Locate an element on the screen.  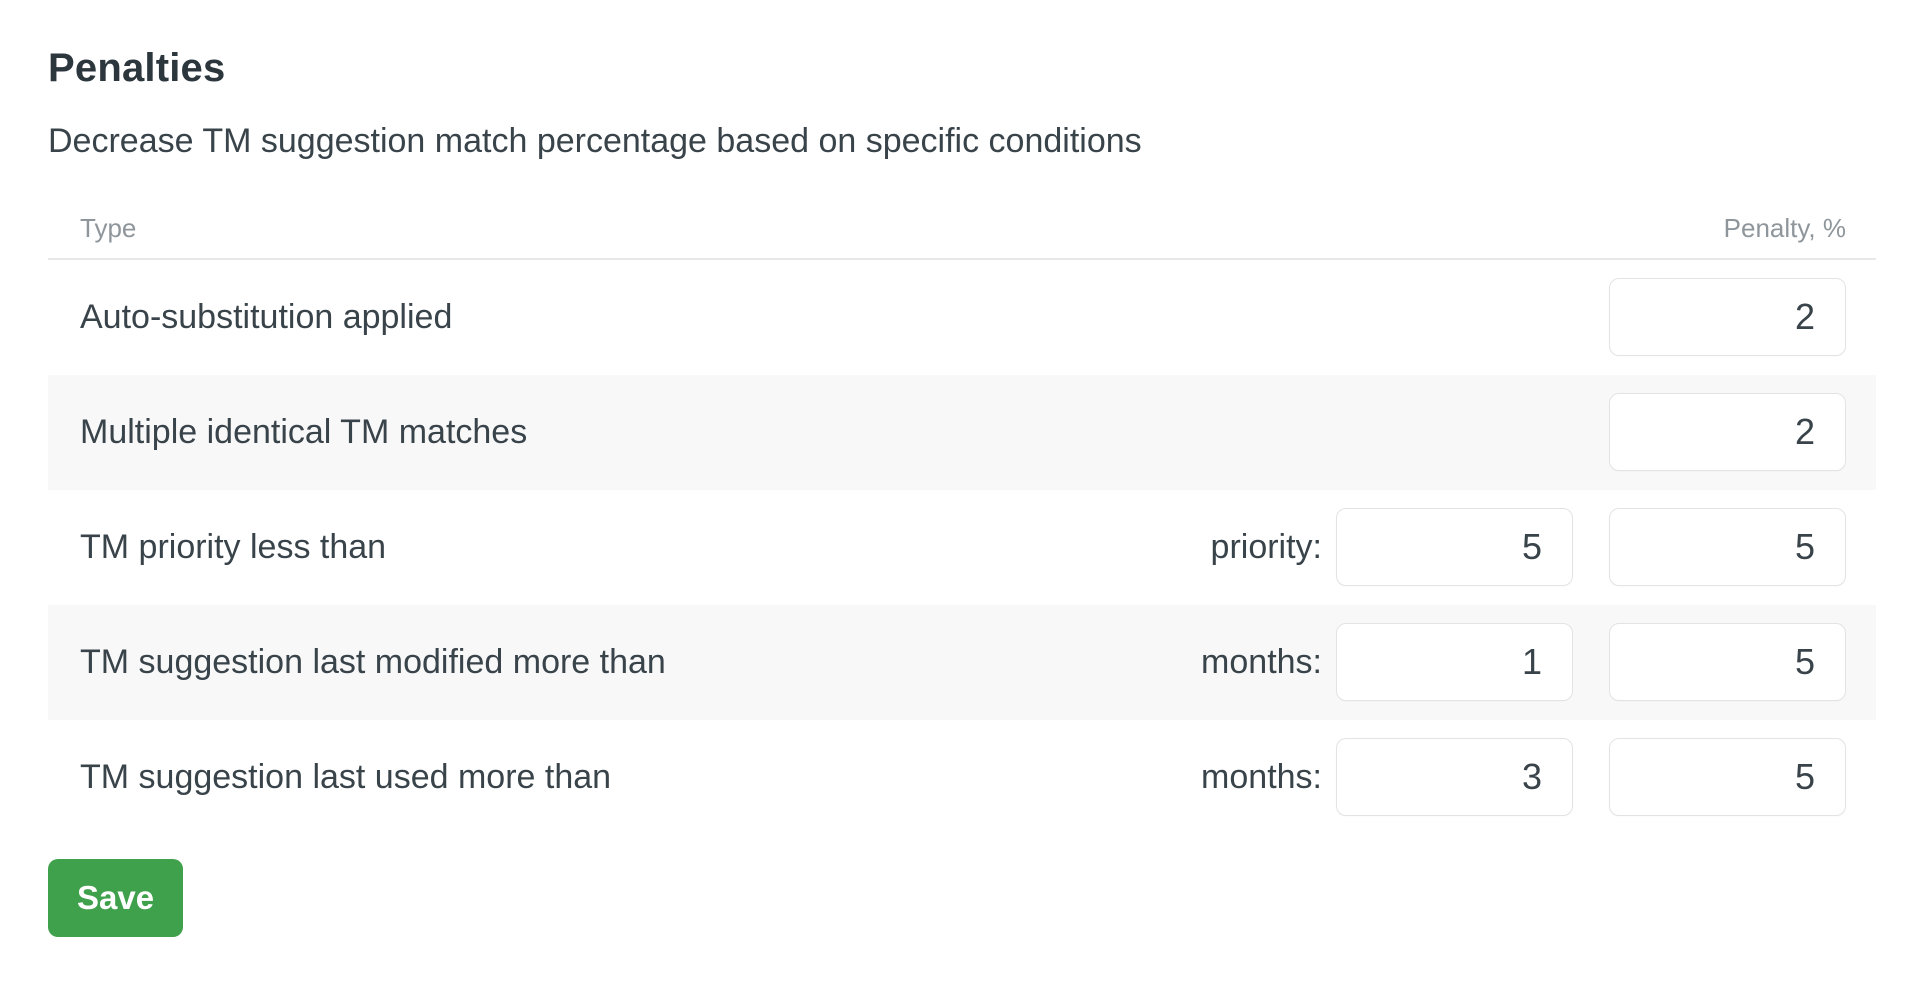
penalty-input-auto-substitution is located at coordinates (1727, 317).